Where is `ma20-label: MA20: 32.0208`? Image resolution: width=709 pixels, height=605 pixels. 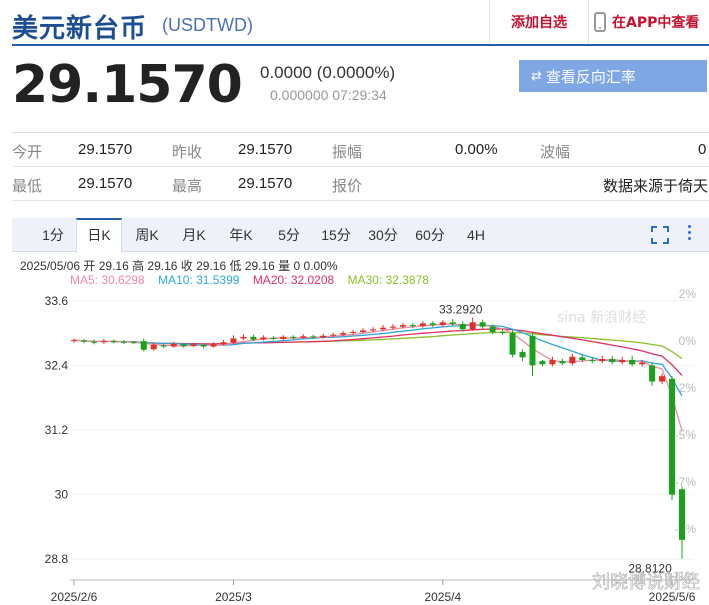 ma20-label: MA20: 32.0208 is located at coordinates (293, 280).